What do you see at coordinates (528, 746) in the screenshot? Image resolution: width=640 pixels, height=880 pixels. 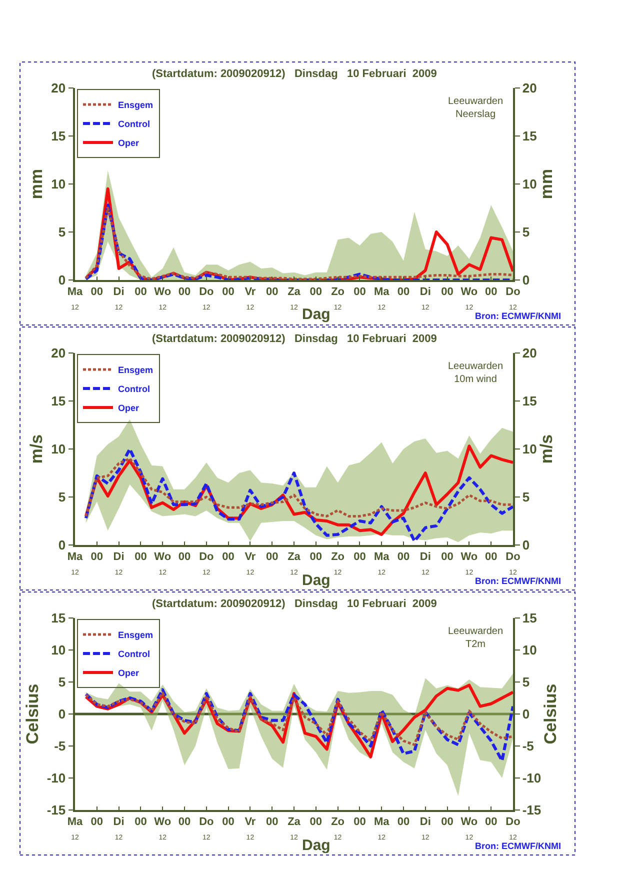 I see `y2-tick-label: -5` at bounding box center [528, 746].